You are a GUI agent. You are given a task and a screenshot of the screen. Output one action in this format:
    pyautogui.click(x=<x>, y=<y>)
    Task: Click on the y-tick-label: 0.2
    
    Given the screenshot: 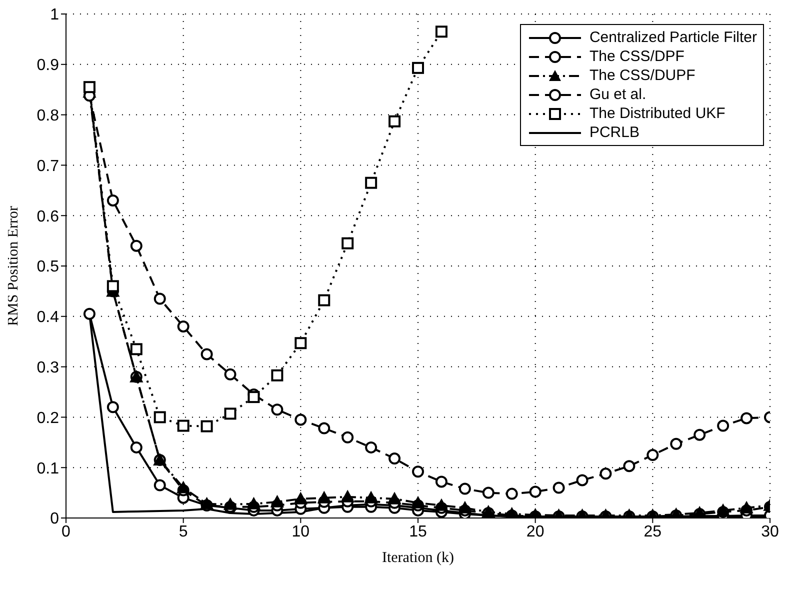 What is the action you would take?
    pyautogui.click(x=48, y=418)
    